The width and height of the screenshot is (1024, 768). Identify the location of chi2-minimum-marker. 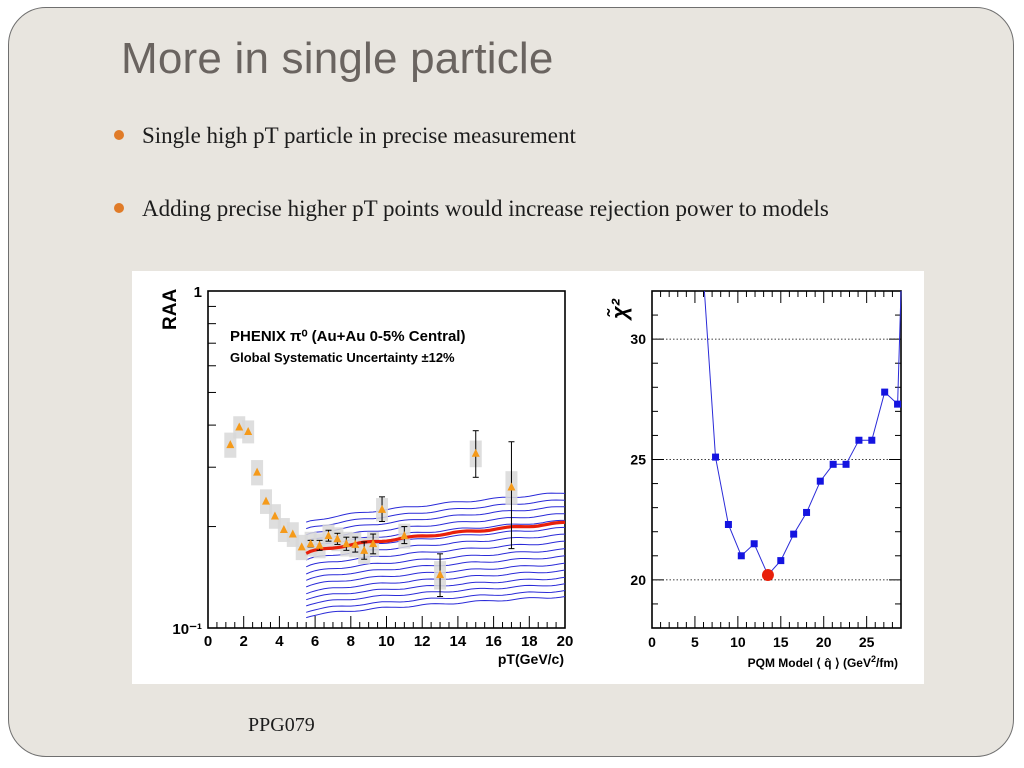
(767, 575).